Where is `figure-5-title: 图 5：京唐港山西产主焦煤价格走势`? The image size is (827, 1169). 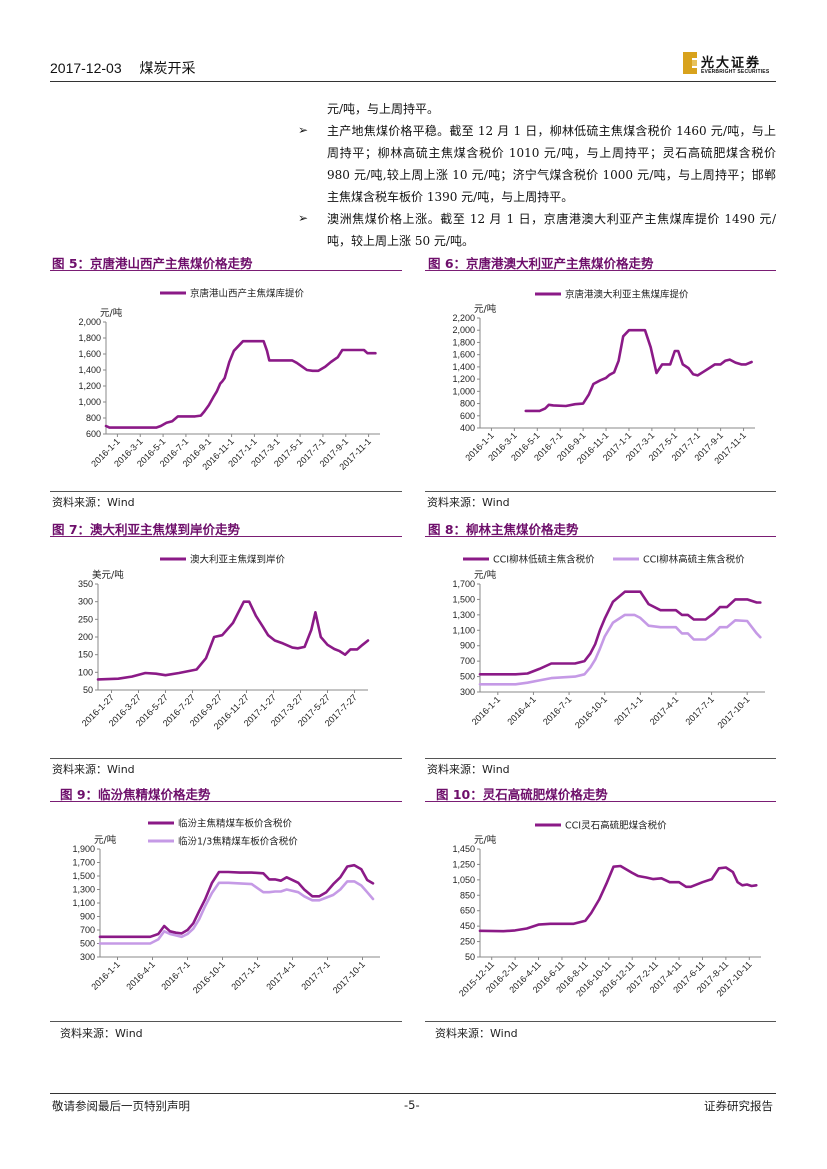 figure-5-title: 图 5：京唐港山西产主焦煤价格走势 is located at coordinates (152, 263).